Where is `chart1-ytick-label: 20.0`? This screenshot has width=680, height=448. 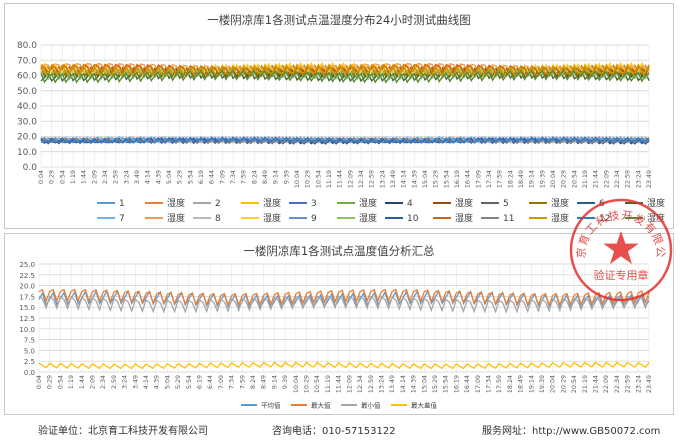 chart1-ytick-label: 20.0 is located at coordinates (27, 138).